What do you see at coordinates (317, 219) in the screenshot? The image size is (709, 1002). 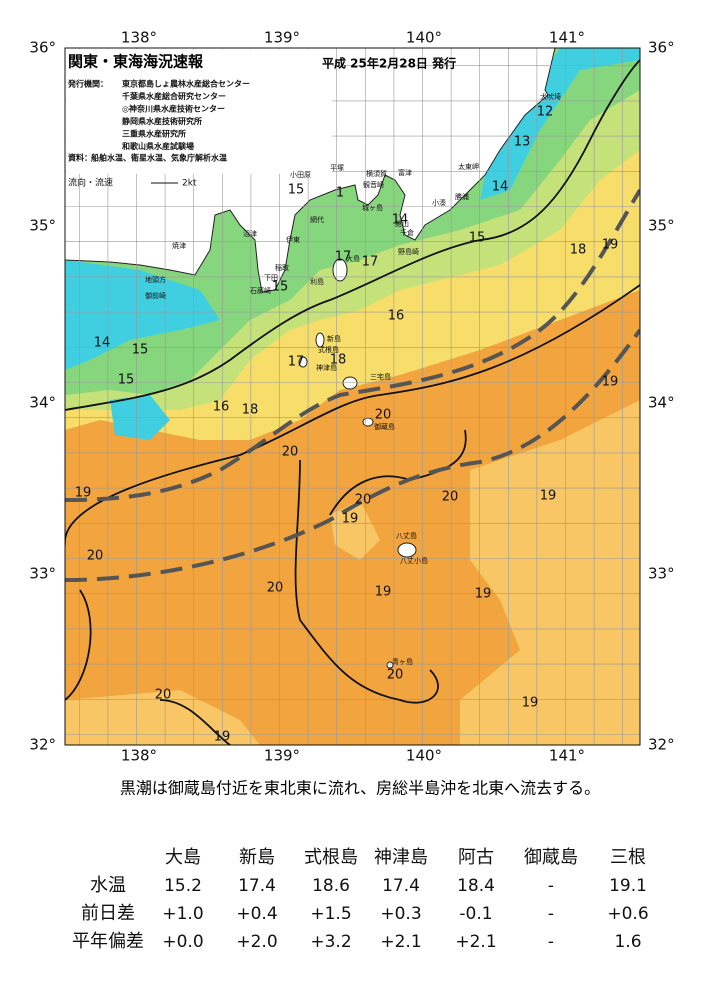 I see `place-name: 網代` at bounding box center [317, 219].